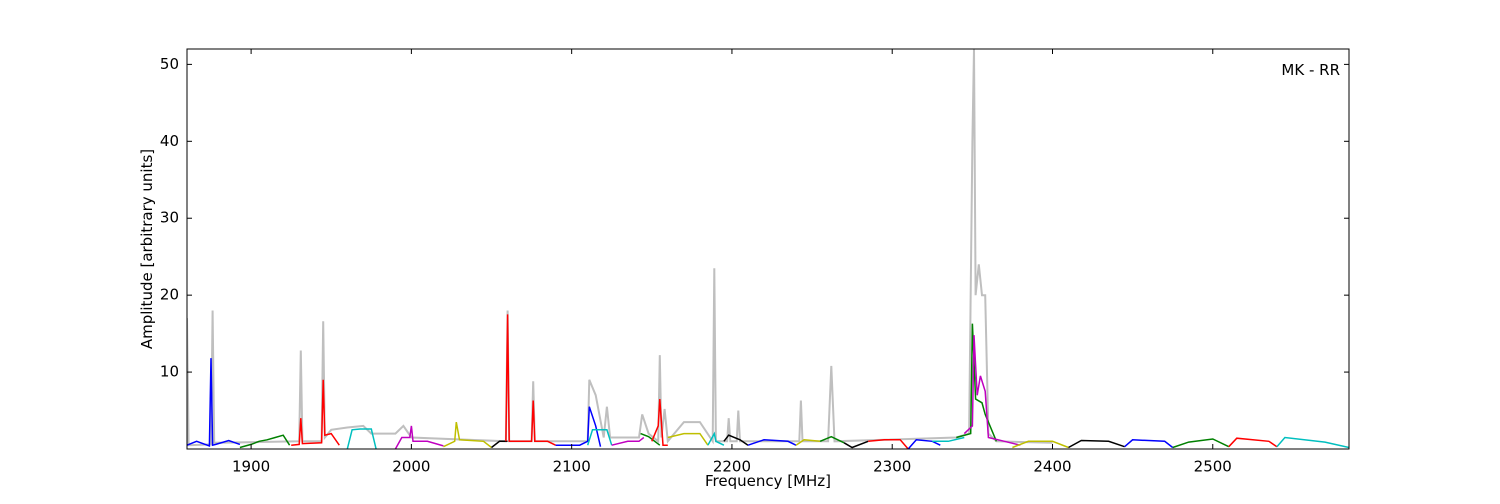  What do you see at coordinates (169, 141) in the screenshot?
I see `y-tick-label: 40` at bounding box center [169, 141].